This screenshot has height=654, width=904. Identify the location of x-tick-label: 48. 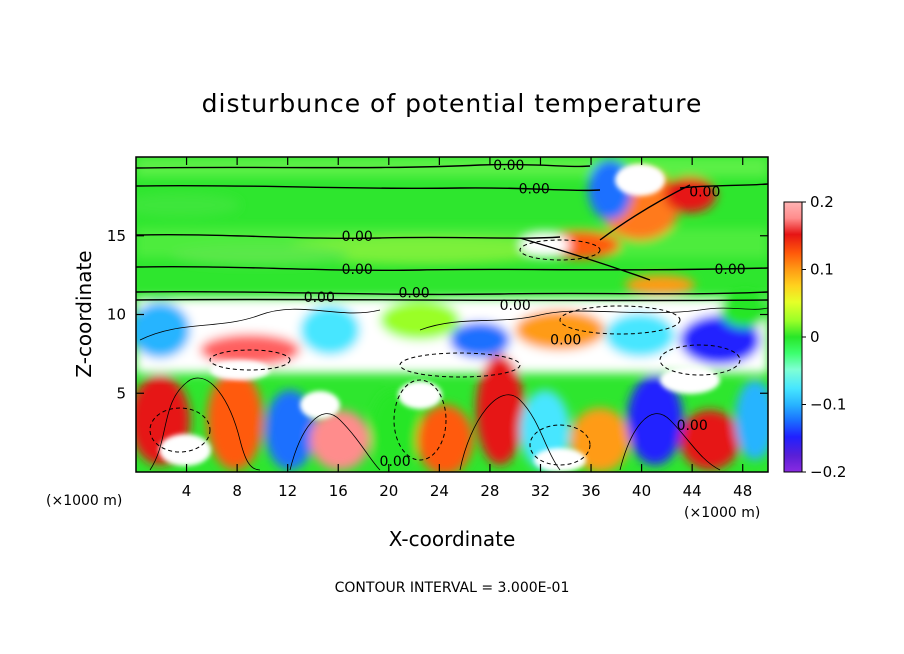
(742, 491).